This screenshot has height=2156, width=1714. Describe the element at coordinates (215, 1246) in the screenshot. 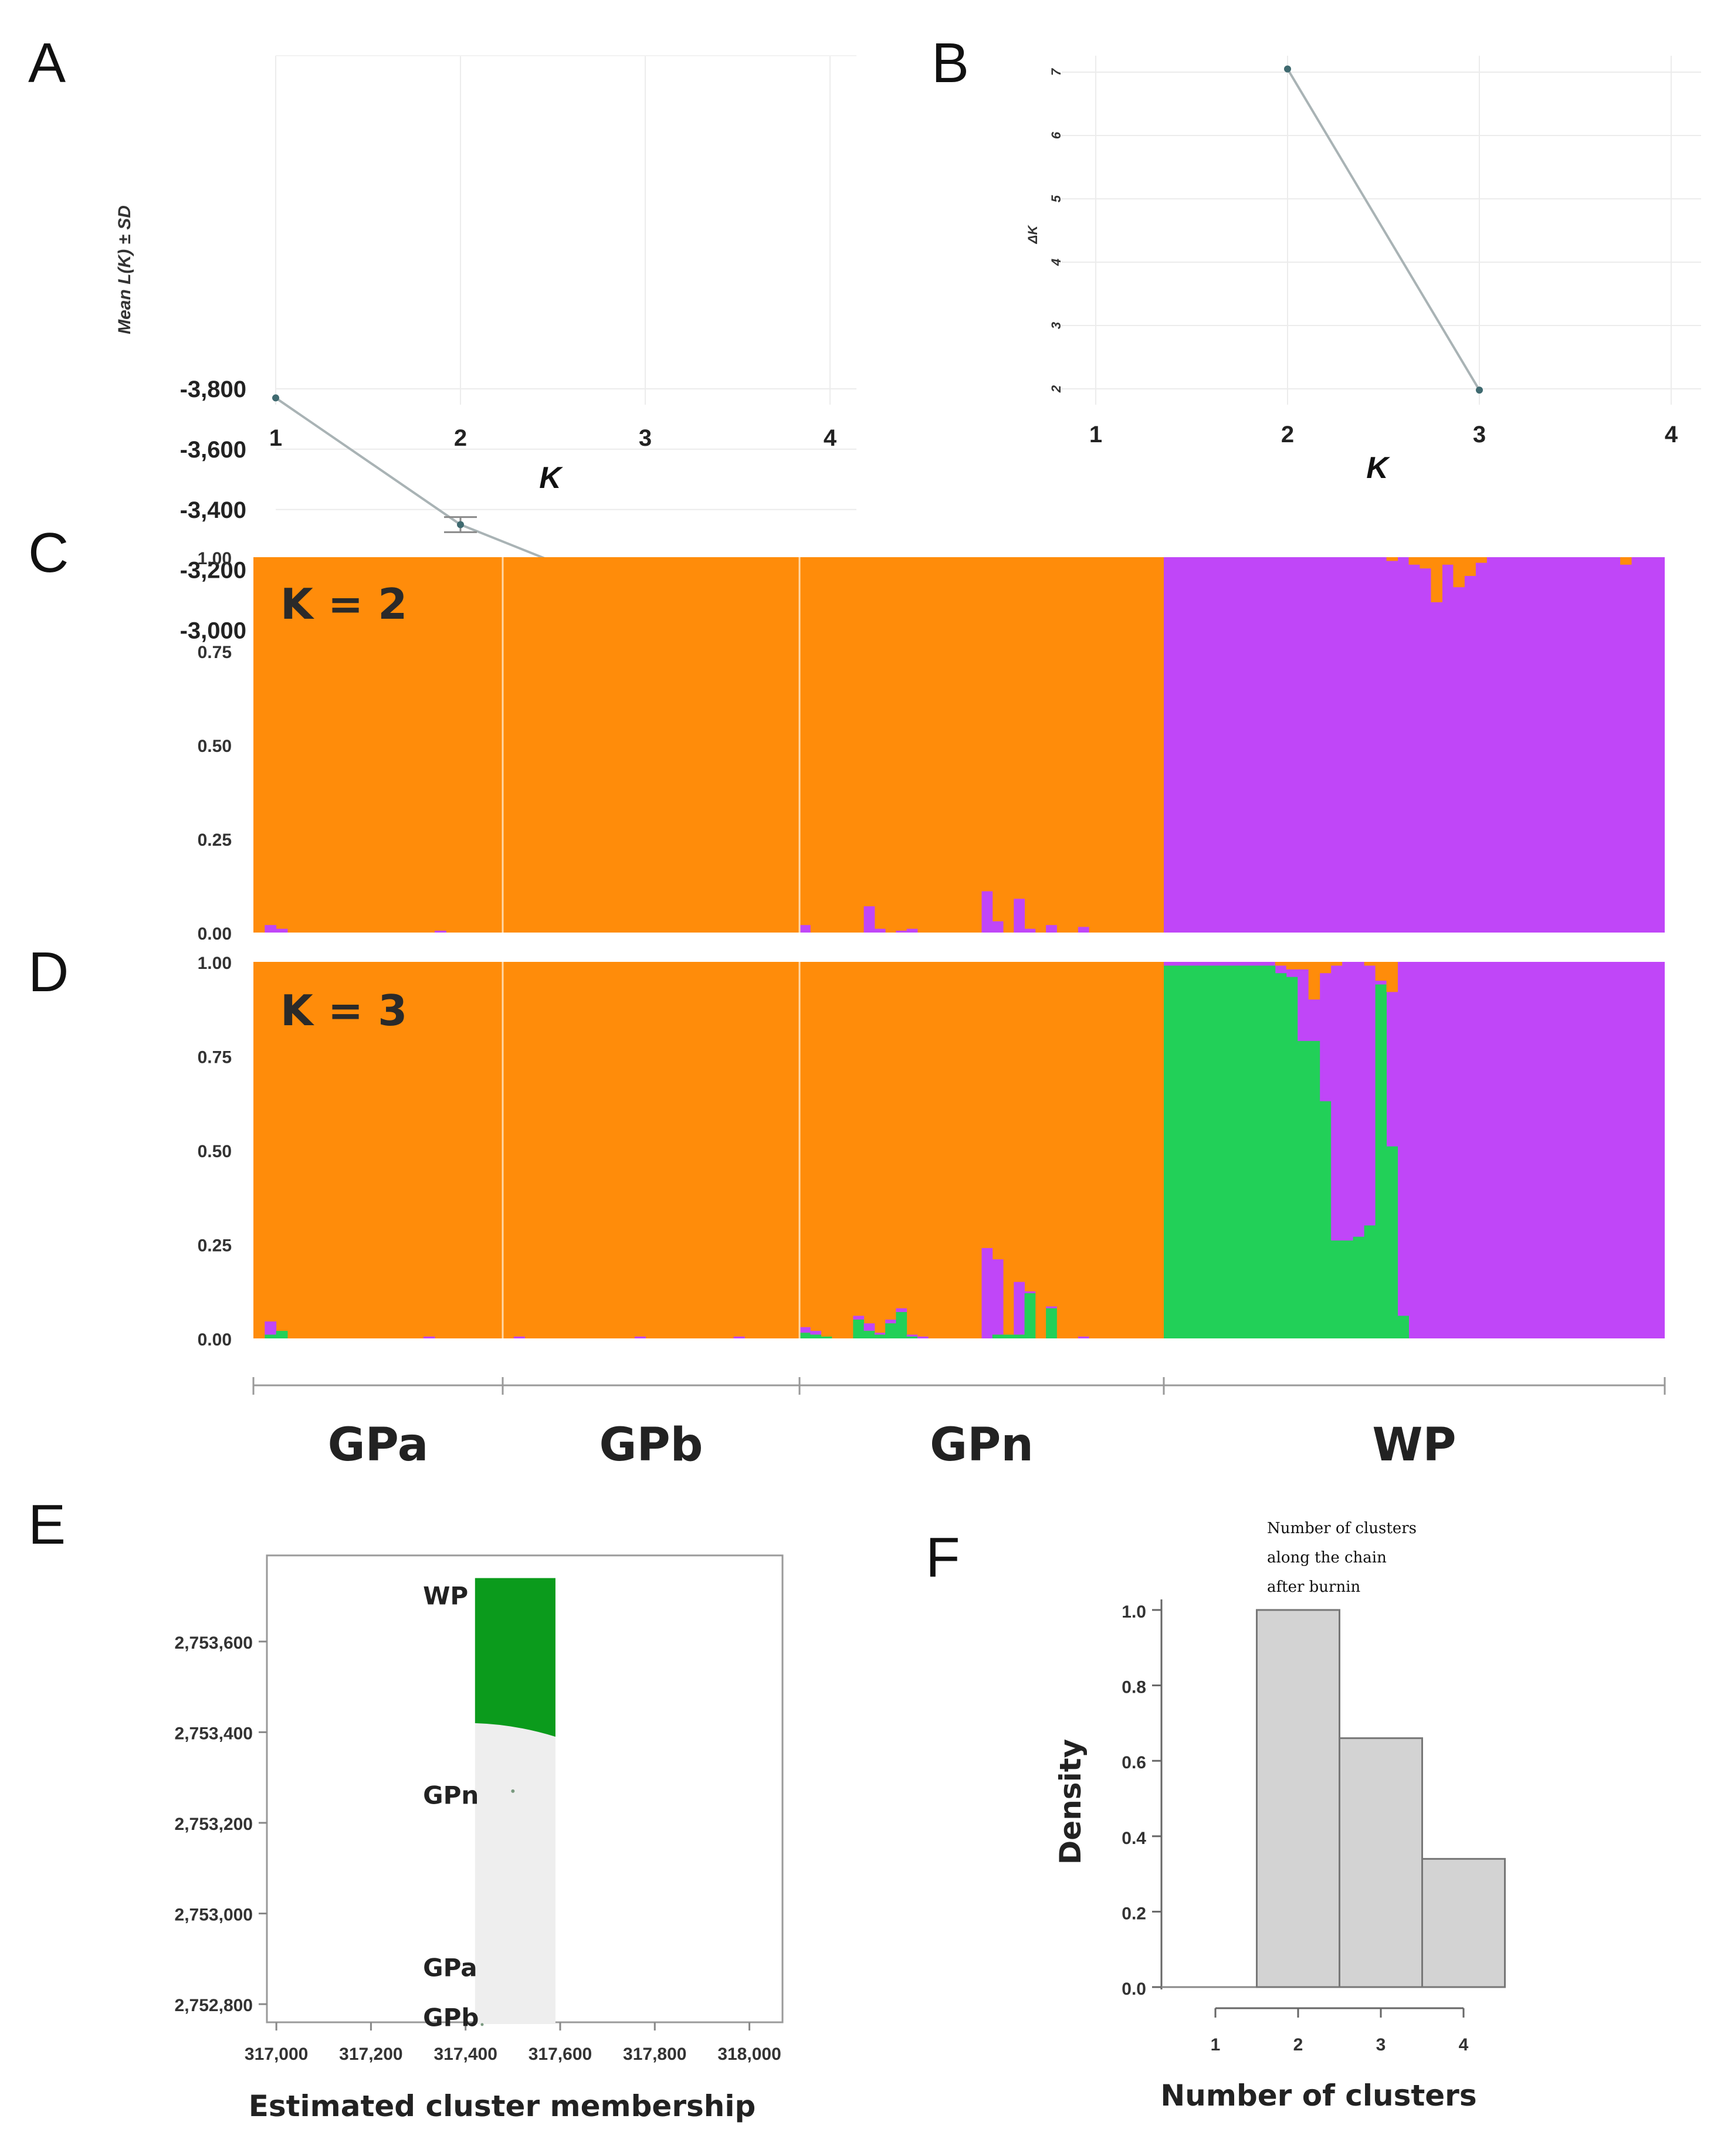

I see `panel-d-y-tick-label: 0.25` at that location.